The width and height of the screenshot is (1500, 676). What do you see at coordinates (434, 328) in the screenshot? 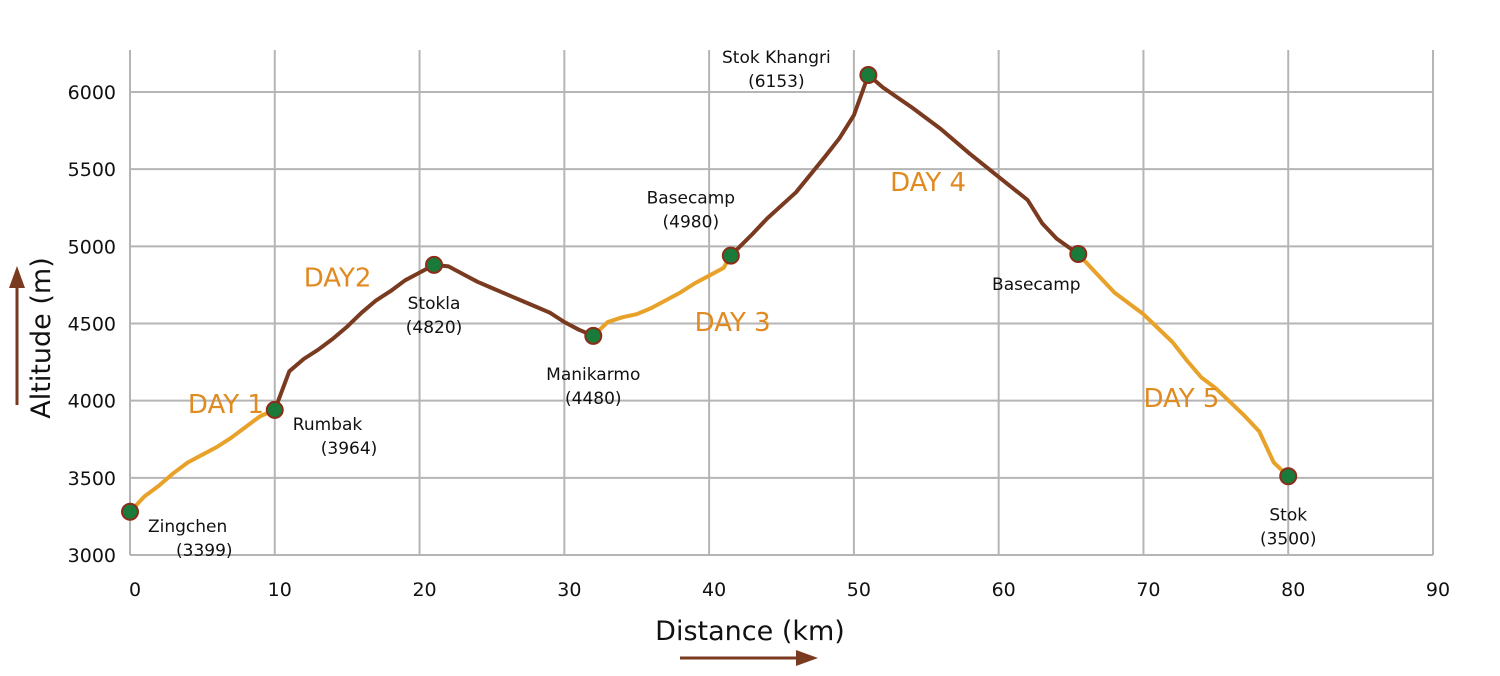
I see `waypoint-elevation-label: (4820)` at bounding box center [434, 328].